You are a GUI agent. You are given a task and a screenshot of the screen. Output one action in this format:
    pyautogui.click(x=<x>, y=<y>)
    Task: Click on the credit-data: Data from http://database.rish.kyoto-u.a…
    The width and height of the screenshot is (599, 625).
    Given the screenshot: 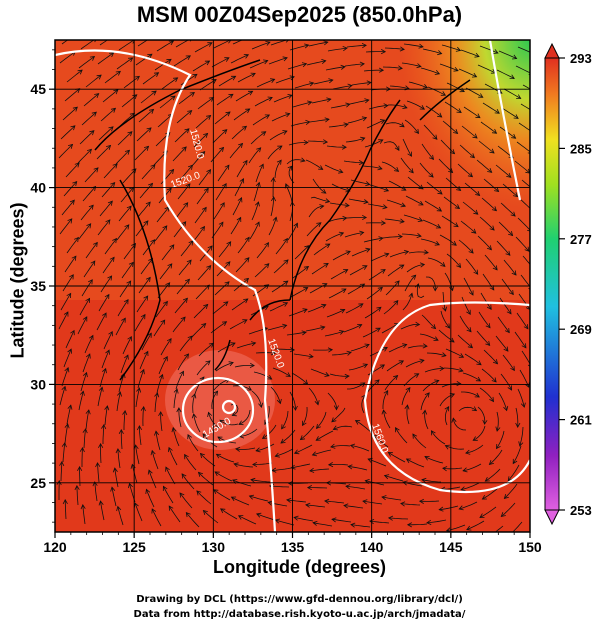 What is the action you would take?
    pyautogui.click(x=299, y=614)
    